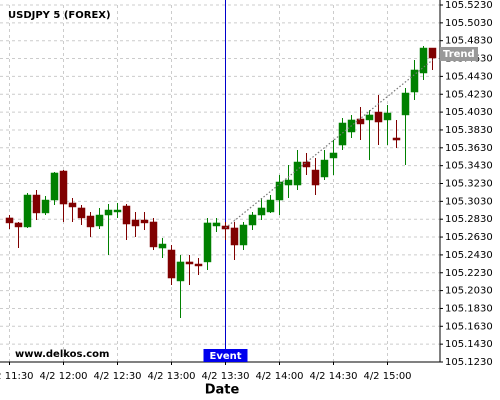  I want to click on x-tick-label: 4/2 14:00, so click(279, 376).